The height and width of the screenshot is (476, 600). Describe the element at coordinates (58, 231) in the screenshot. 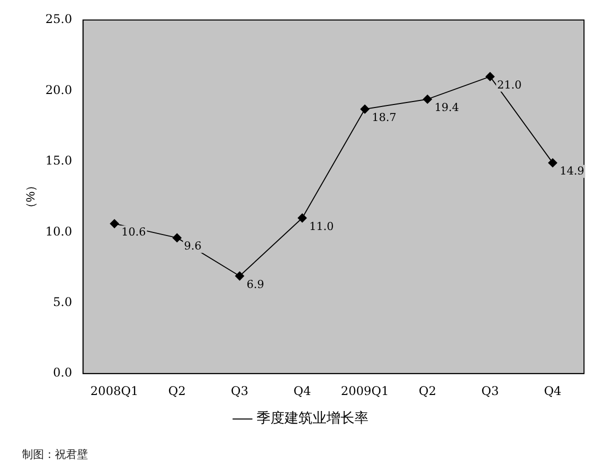

I see `y-tick-label: 10.0` at that location.